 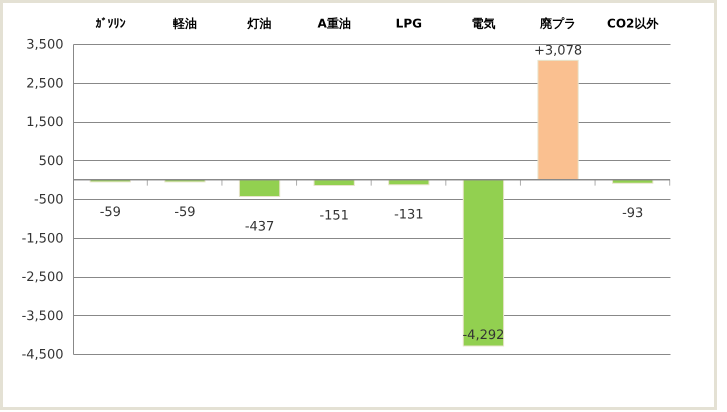 I want to click on y-tick-label: 500, so click(x=51, y=161).